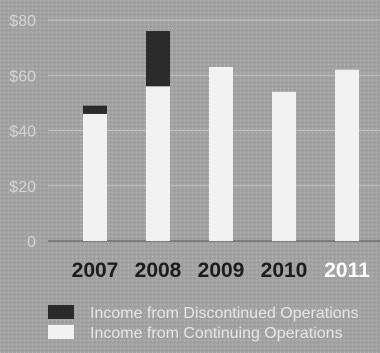  What do you see at coordinates (22, 76) in the screenshot?
I see `y-tick-label-3: $60` at bounding box center [22, 76].